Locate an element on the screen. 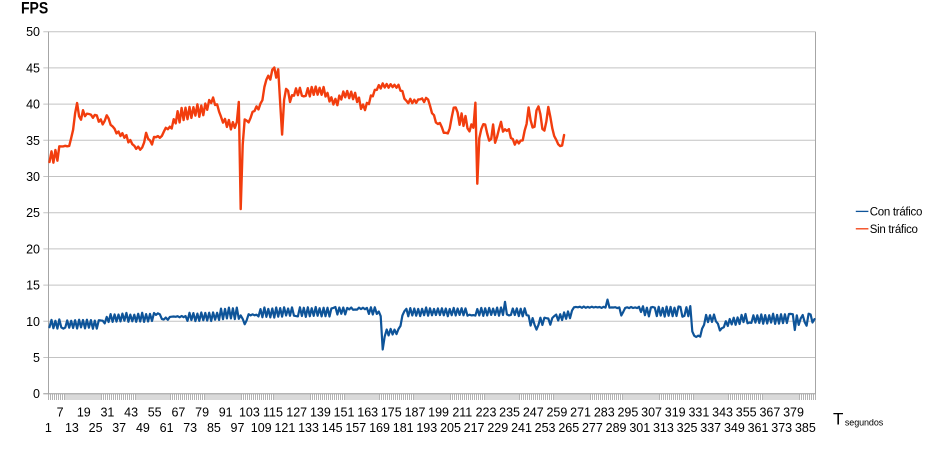 Image resolution: width=934 pixels, height=461 pixels. svg-text: 361 is located at coordinates (758, 428).